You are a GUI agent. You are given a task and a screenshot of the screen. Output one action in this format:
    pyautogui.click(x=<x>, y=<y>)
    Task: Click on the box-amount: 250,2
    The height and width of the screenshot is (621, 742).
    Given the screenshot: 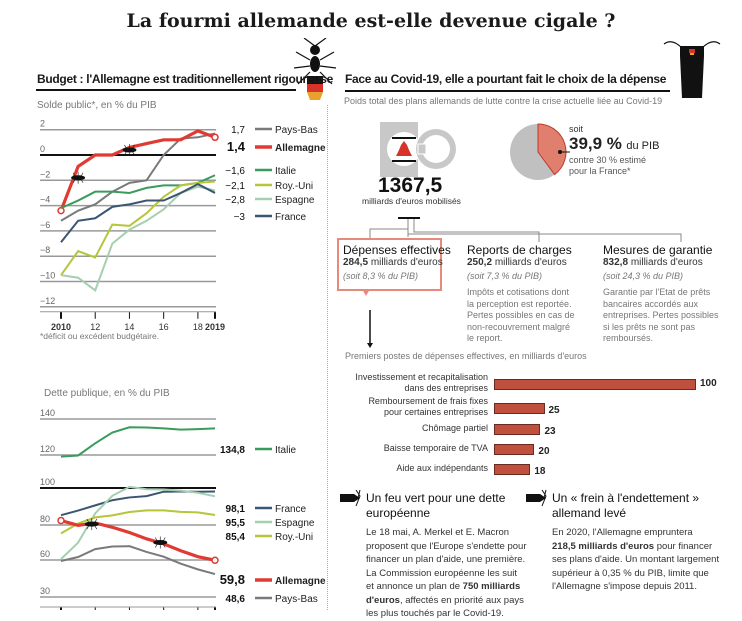 What is the action you would take?
    pyautogui.click(x=479, y=262)
    